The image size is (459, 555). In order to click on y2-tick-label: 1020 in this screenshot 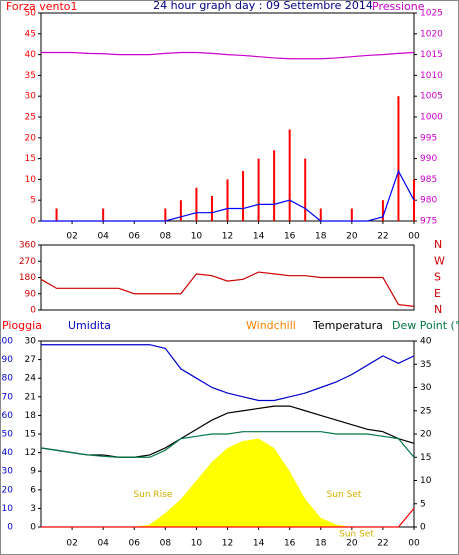, I will do `click(431, 34)`.